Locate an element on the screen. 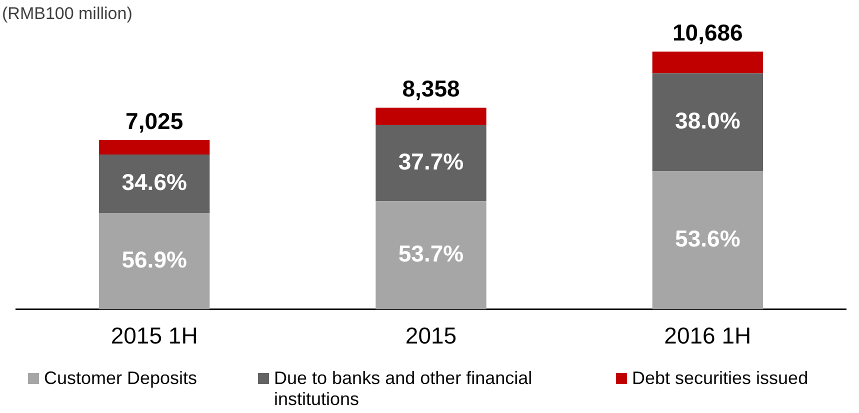  annotation: 8,358 is located at coordinates (431, 89).